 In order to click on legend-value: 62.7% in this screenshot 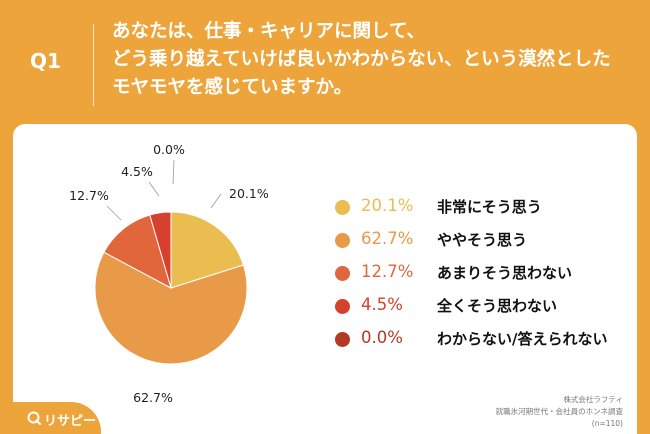, I will do `click(387, 238)`.